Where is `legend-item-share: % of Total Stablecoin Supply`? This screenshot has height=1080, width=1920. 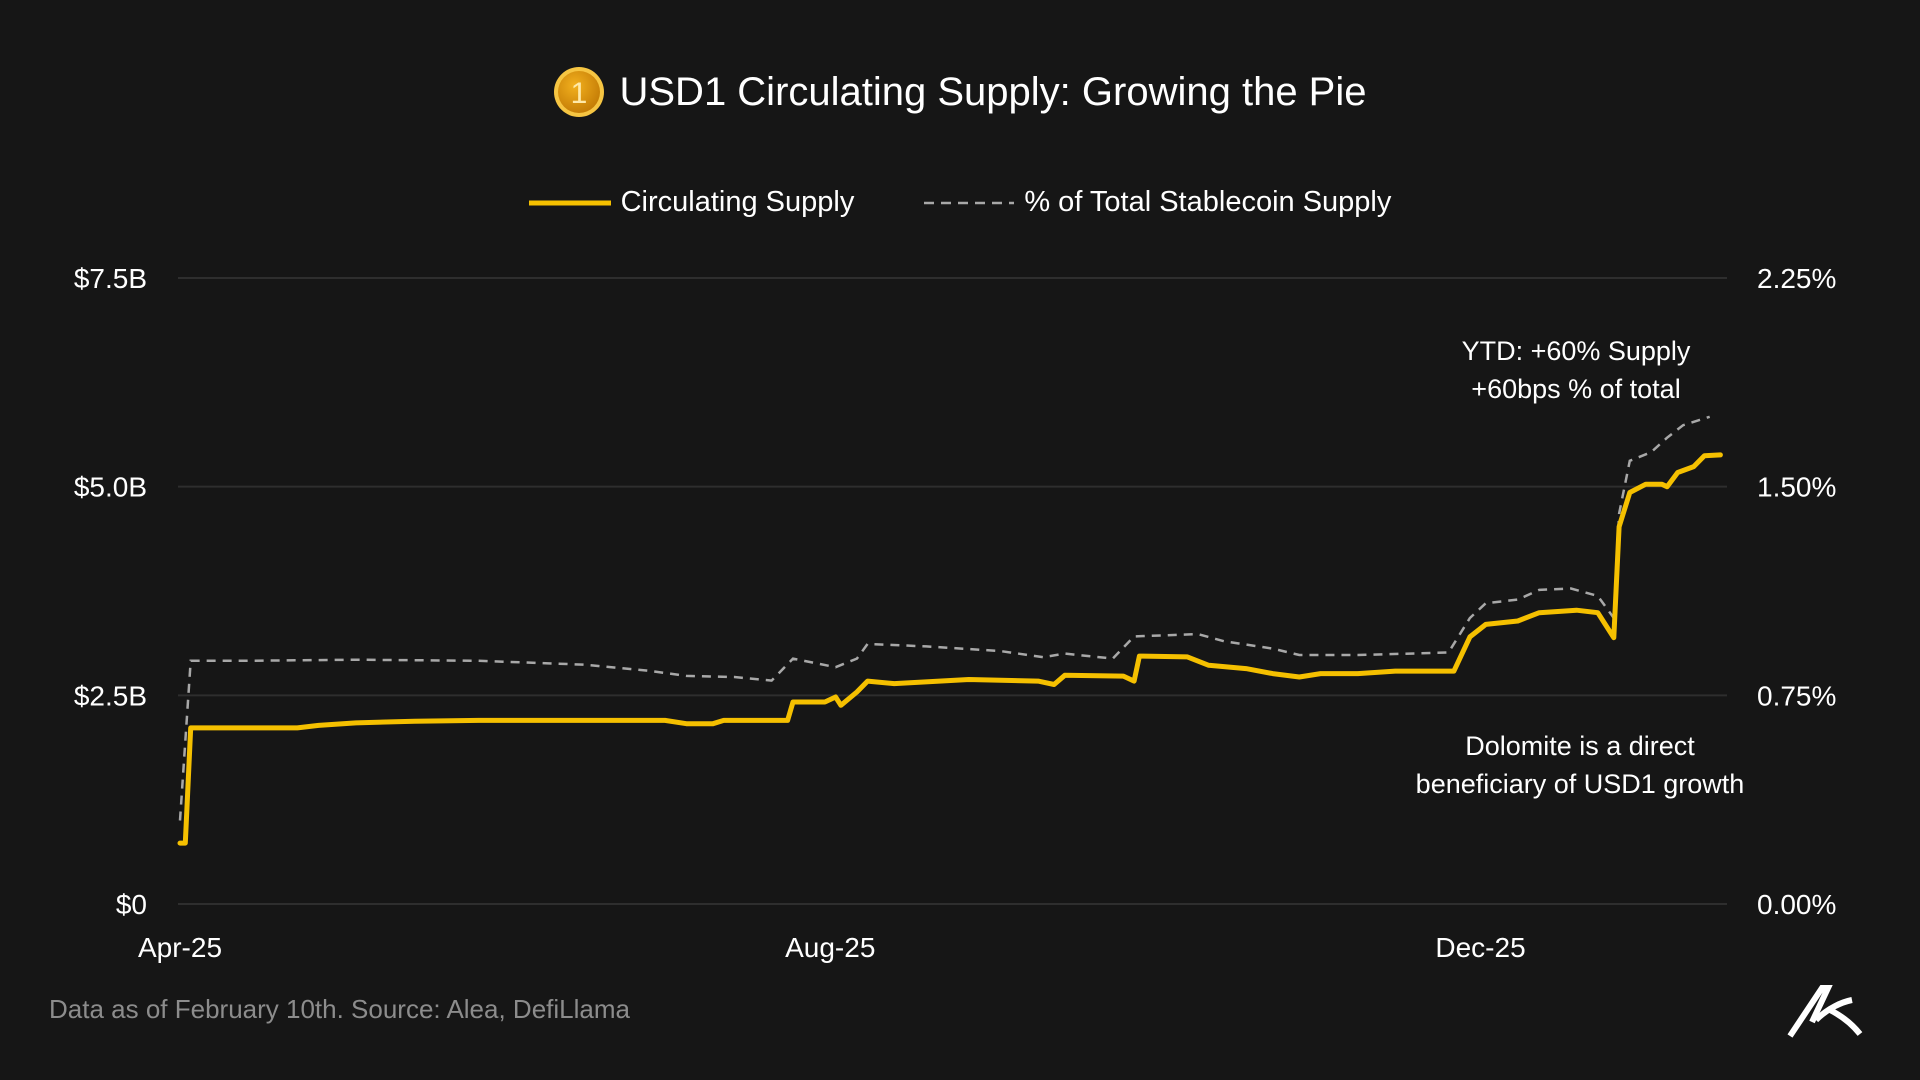
legend-item-share: % of Total Stablecoin Supply is located at coordinates (1157, 202).